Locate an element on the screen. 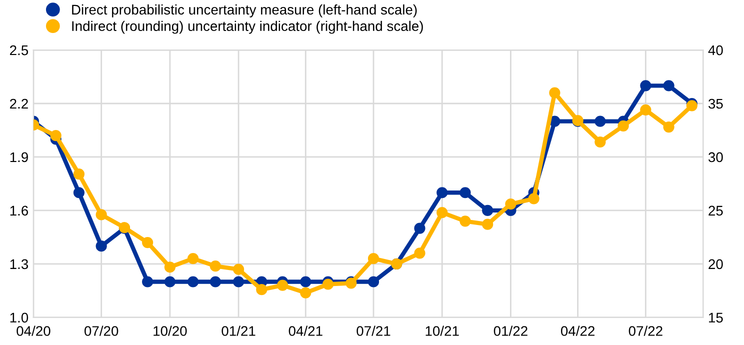  y-tick-label: 1.6 is located at coordinates (19, 211).